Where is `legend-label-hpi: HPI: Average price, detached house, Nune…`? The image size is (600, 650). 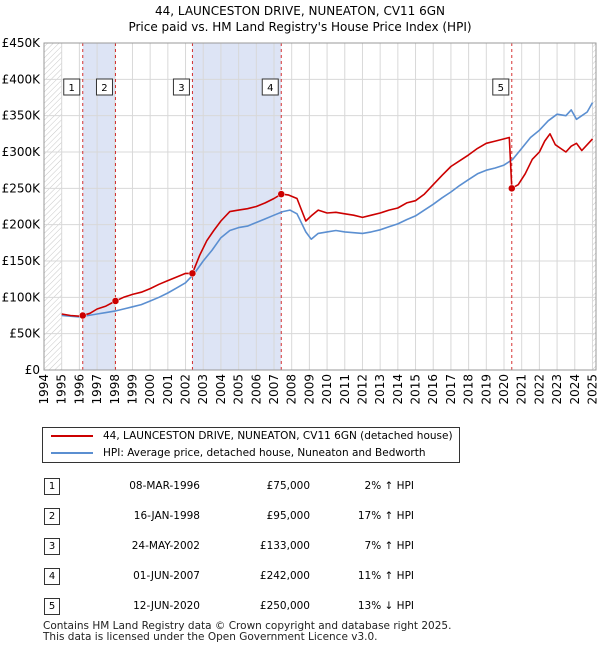
legend-label-hpi: HPI: Average price, detached house, Nune… is located at coordinates (264, 453).